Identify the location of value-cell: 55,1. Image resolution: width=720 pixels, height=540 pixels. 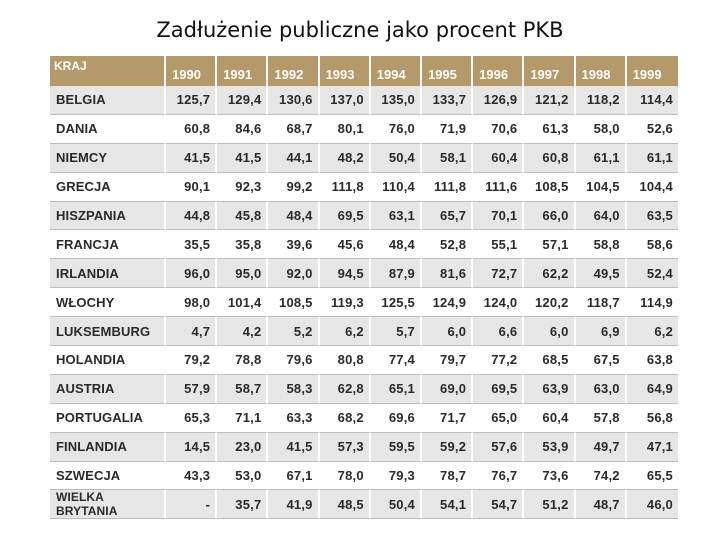
(499, 245).